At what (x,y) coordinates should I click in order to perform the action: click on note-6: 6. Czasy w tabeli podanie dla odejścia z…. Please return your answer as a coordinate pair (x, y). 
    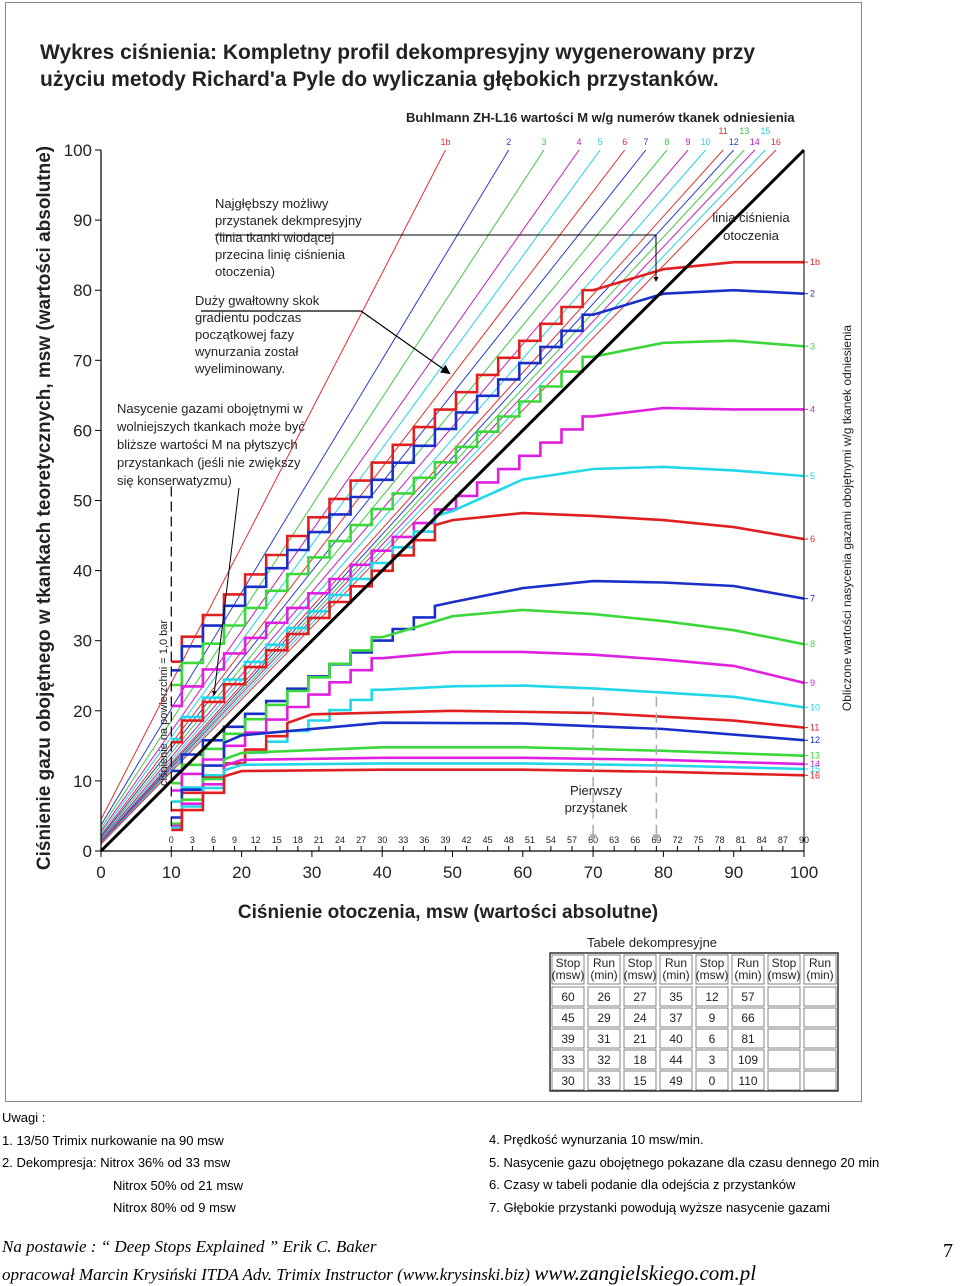
    Looking at the image, I should click on (642, 1184).